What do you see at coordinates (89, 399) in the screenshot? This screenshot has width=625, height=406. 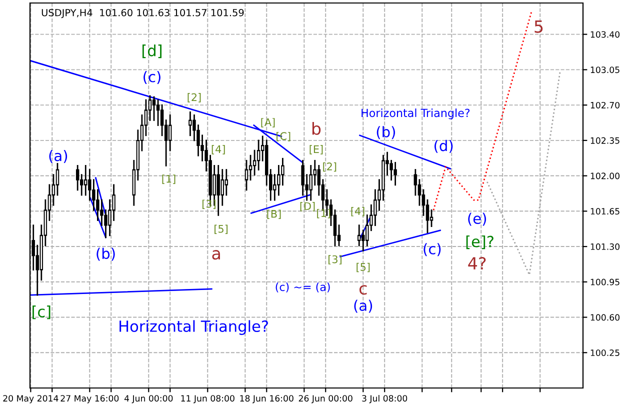 I see `x-tick-label: 27 May 16:00` at bounding box center [89, 399].